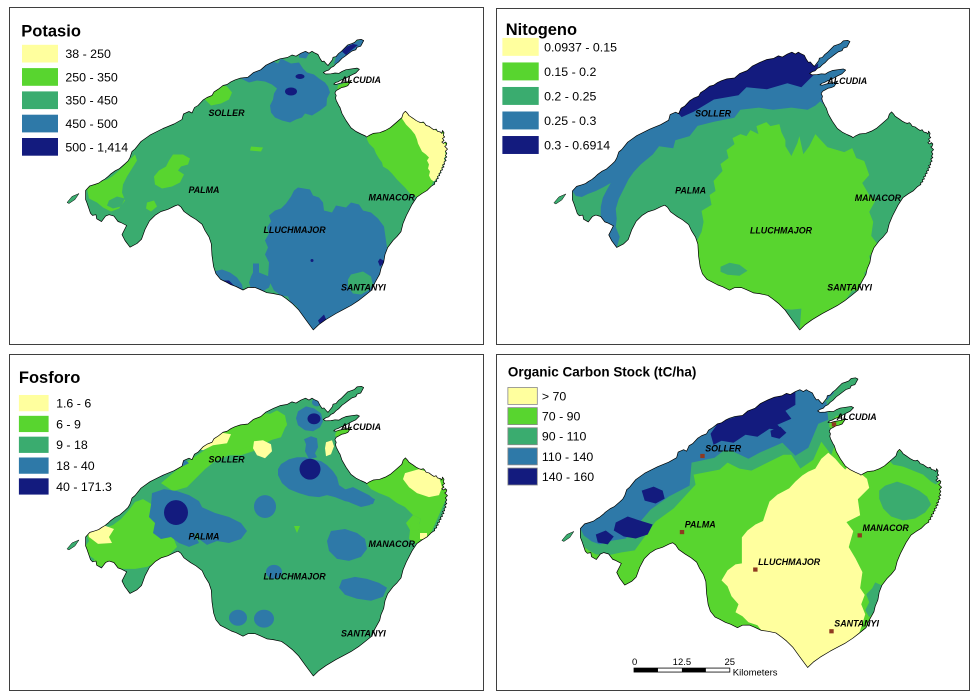 Image resolution: width=979 pixels, height=699 pixels. What do you see at coordinates (96, 147) in the screenshot?
I see `svg-text: 500 - 1,414` at bounding box center [96, 147].